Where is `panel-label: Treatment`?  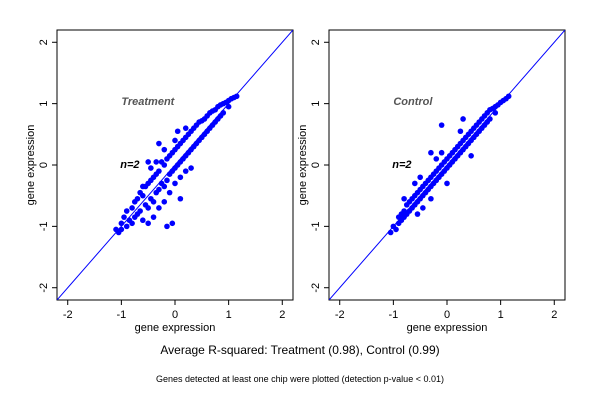
panel-label: Treatment is located at coordinates (148, 102).